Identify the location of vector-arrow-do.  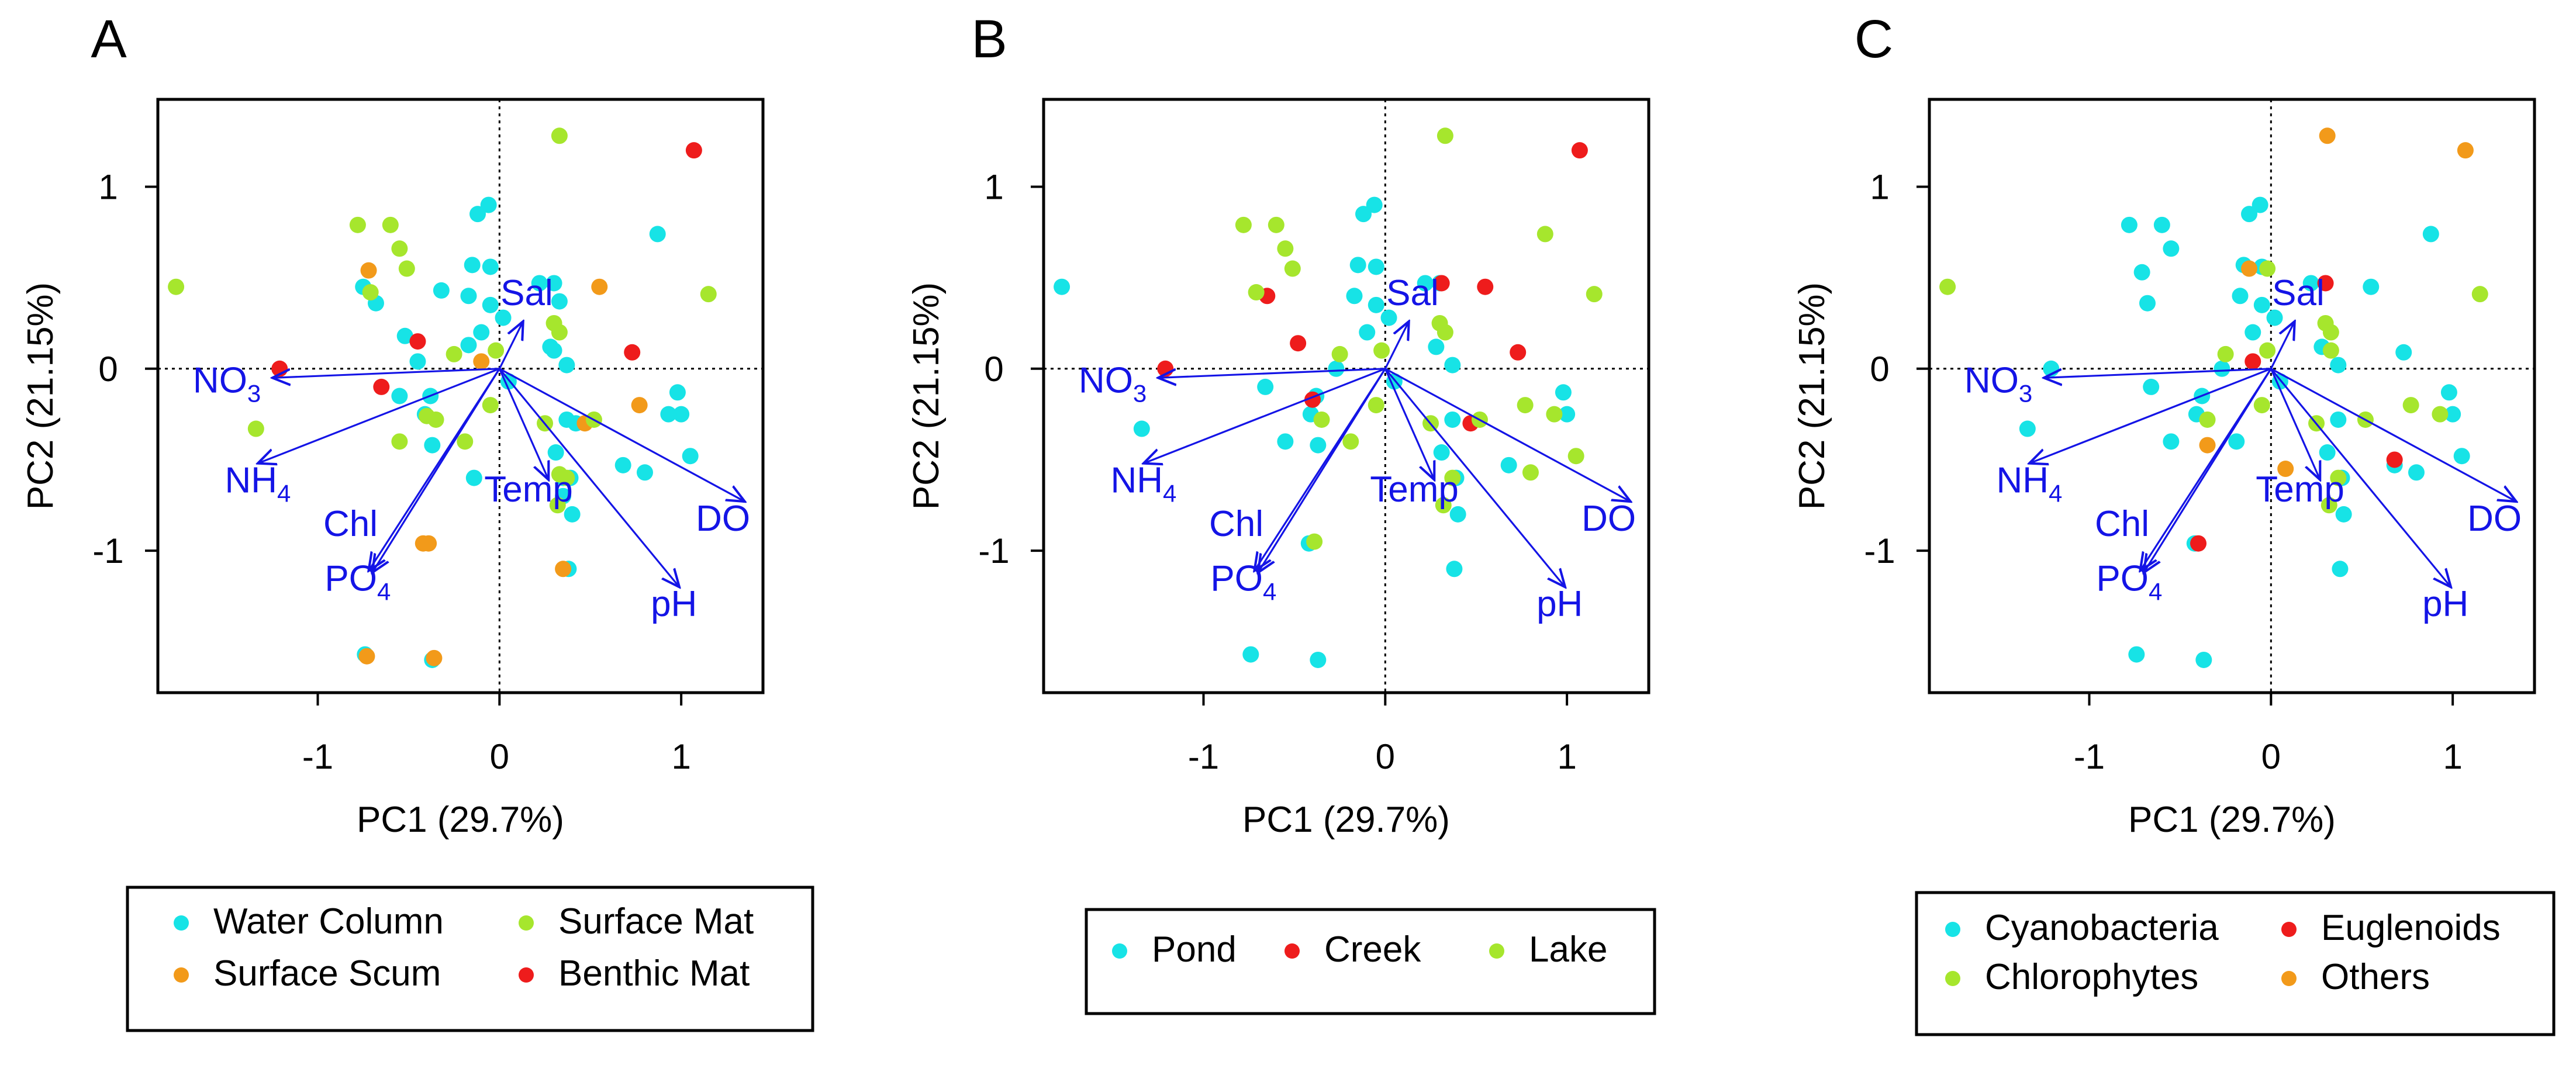
(1507, 435).